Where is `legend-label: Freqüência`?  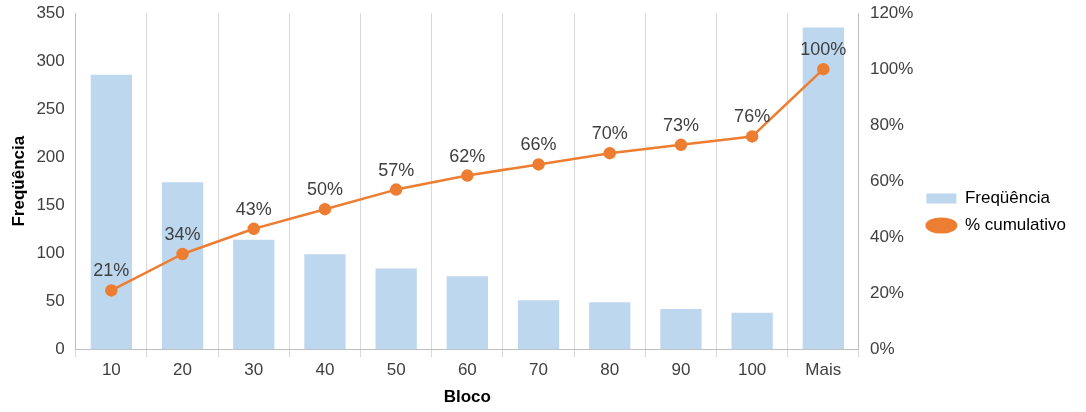 legend-label: Freqüência is located at coordinates (1007, 198).